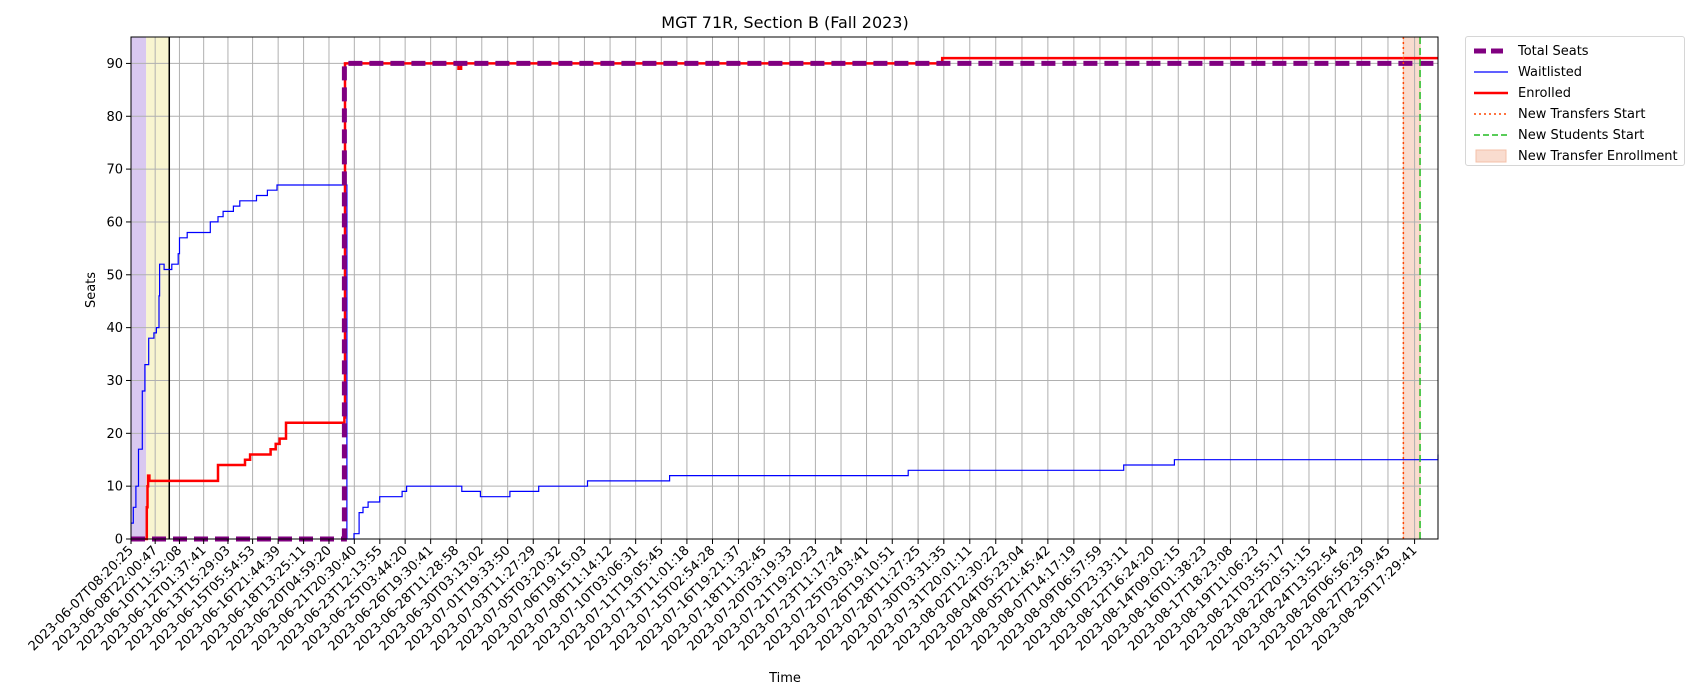 The image size is (1700, 700). I want to click on legend-label-new-transfer-enrollment: New Transfer Enrollment, so click(1598, 156).